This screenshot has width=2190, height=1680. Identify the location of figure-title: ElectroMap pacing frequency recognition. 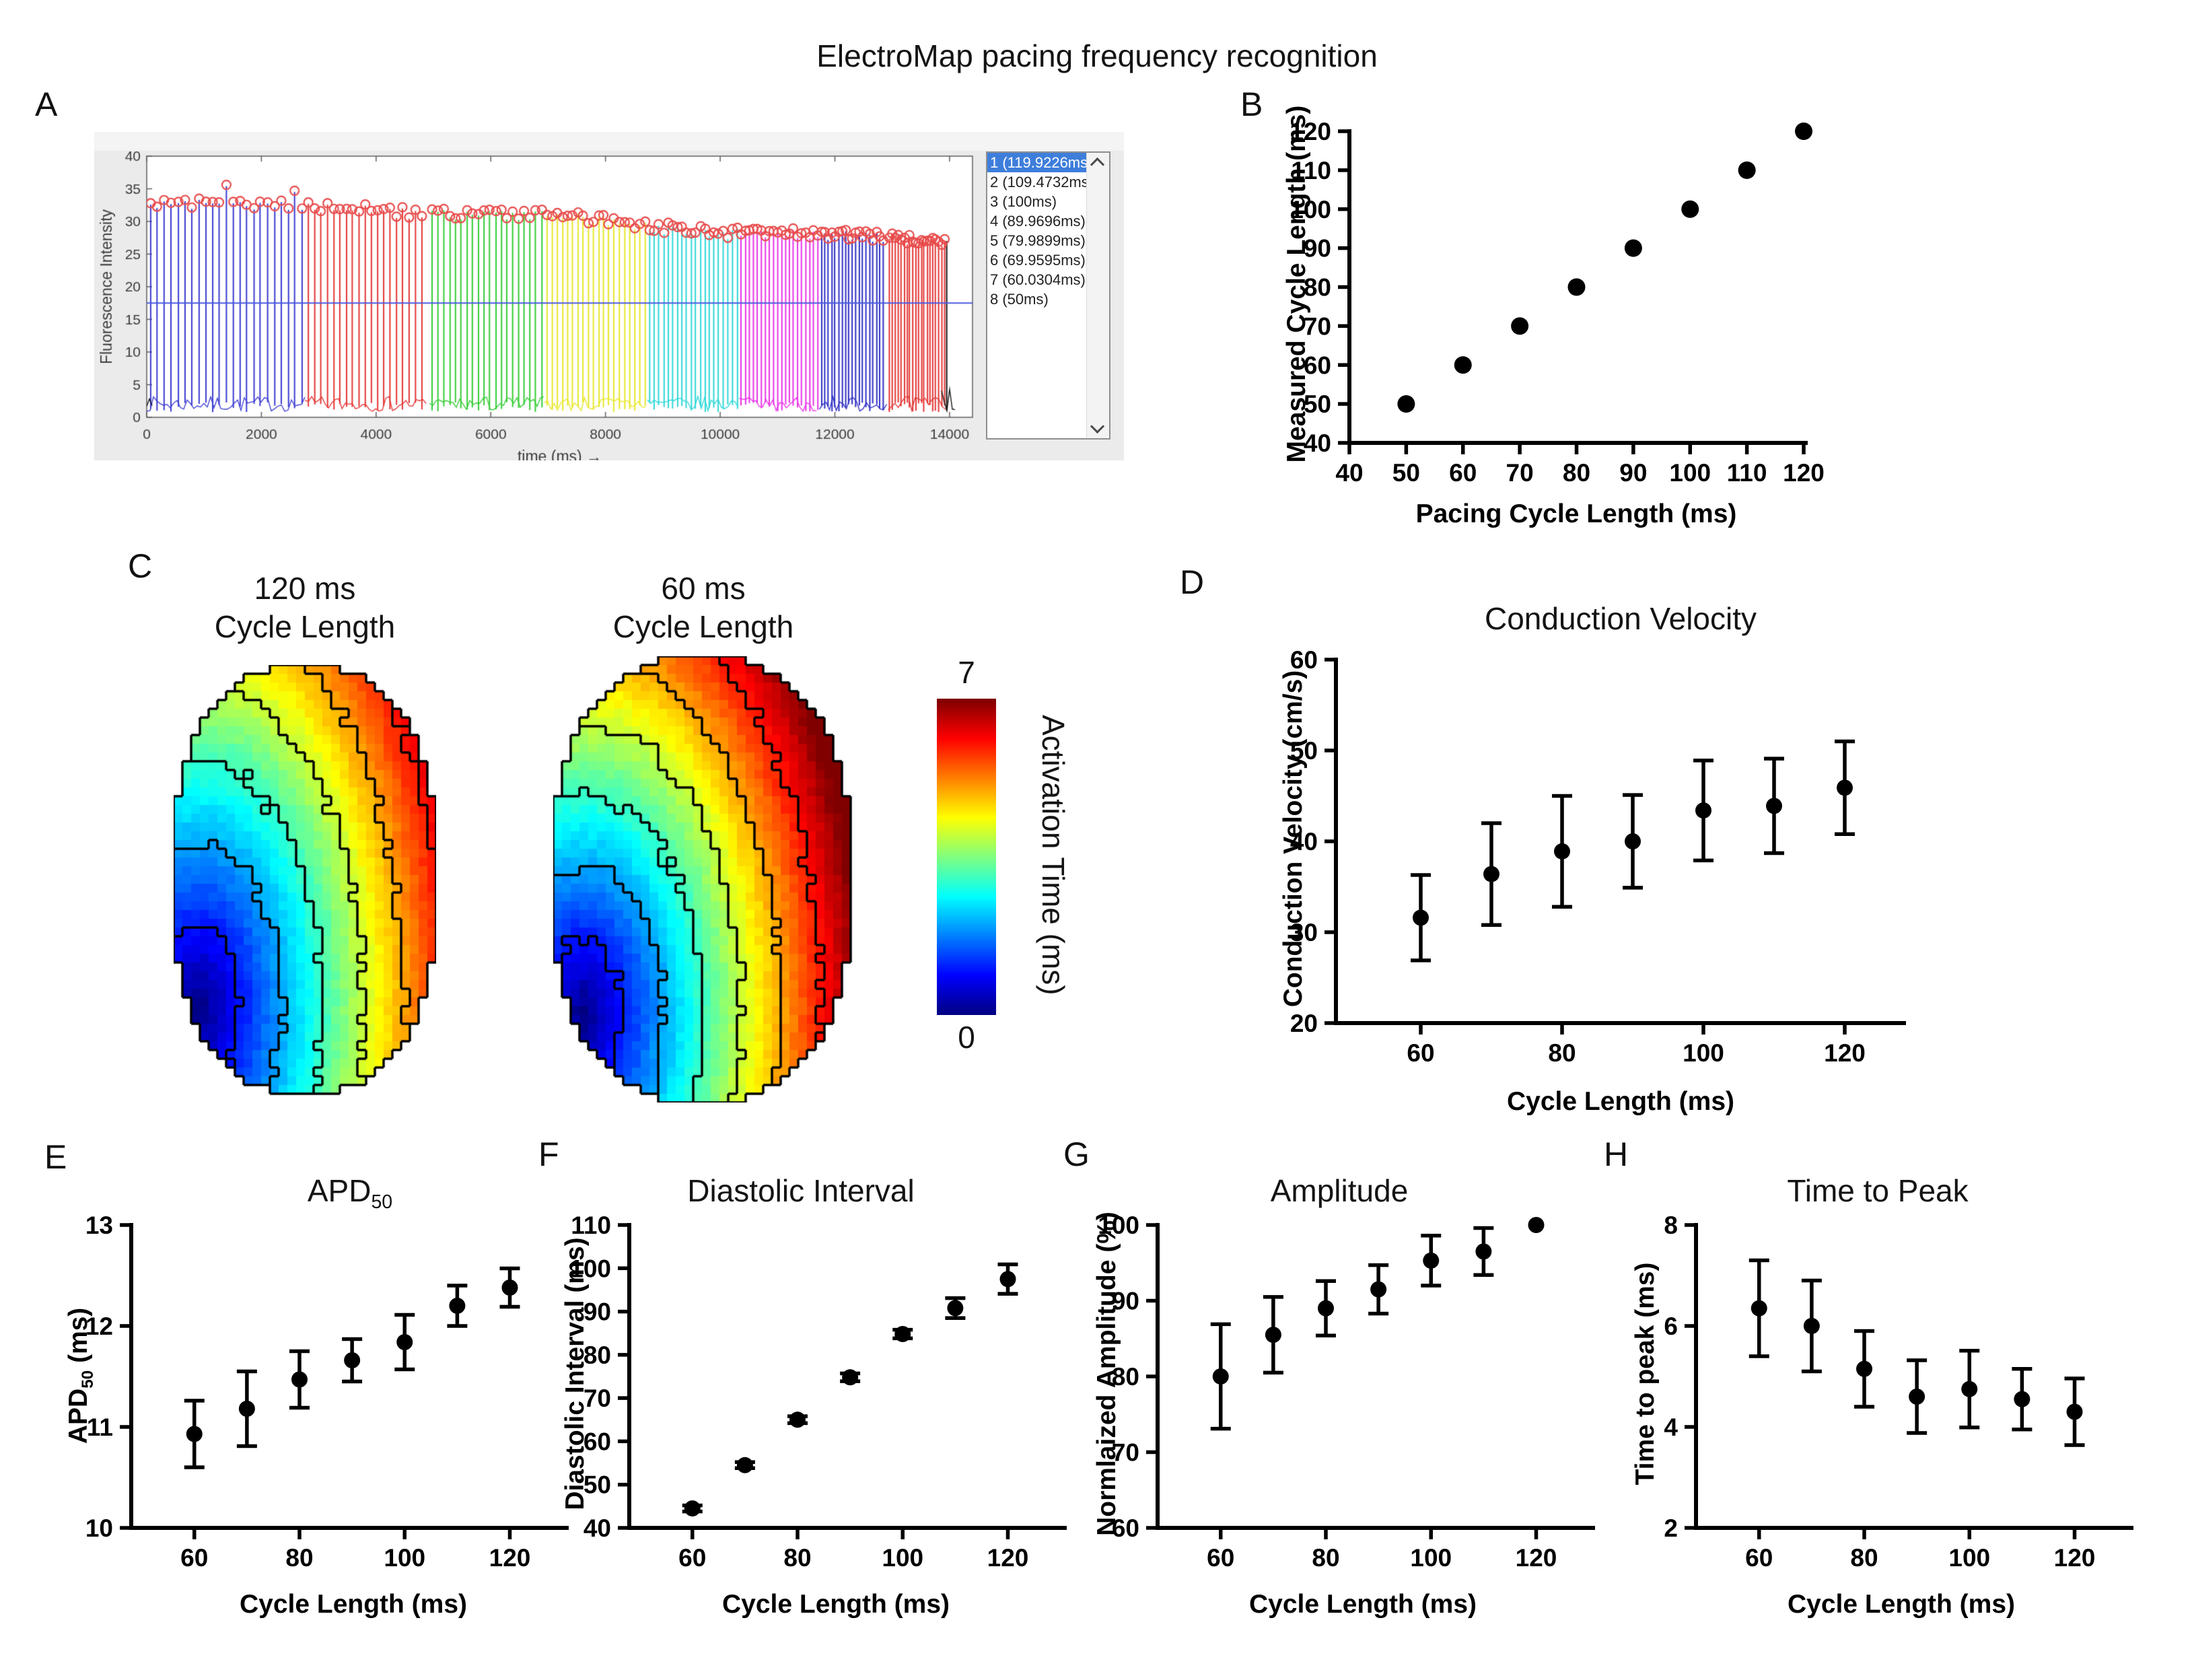
(1097, 55).